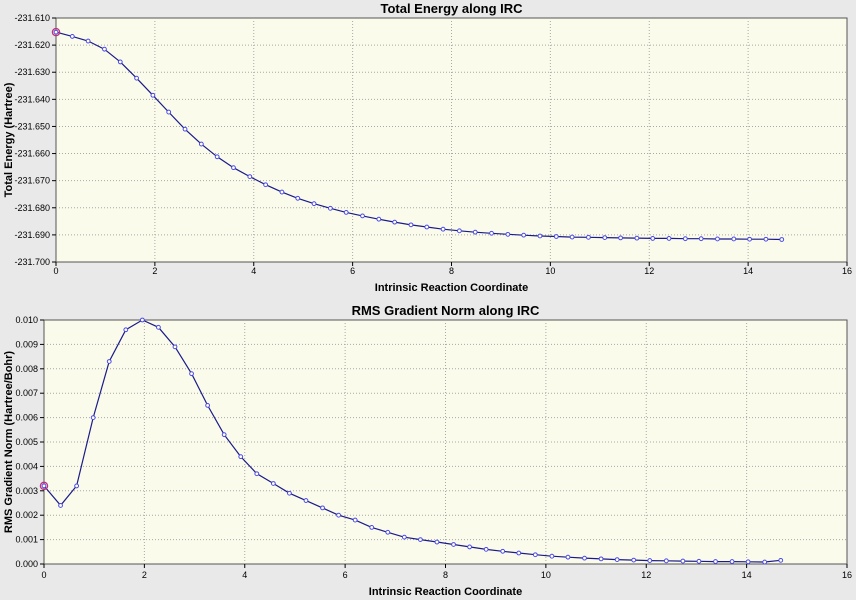 The height and width of the screenshot is (600, 856). Describe the element at coordinates (9, 442) in the screenshot. I see `y-axis-label: RMS Gradient Norm (Hartree/Bohr)` at that location.